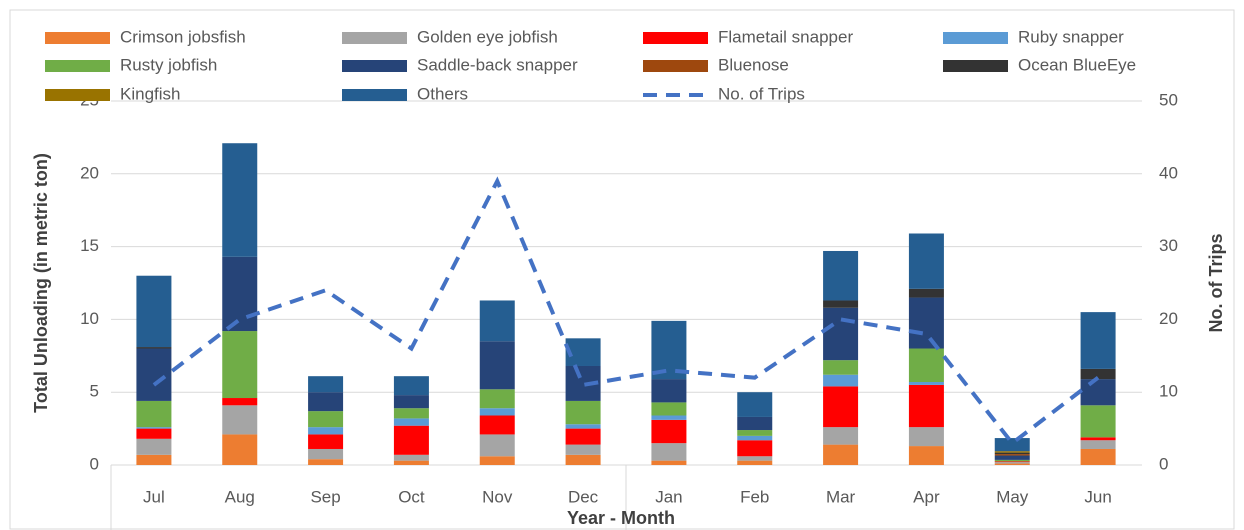 The height and width of the screenshot is (530, 1244). I want to click on x-tick-label: Jul, so click(154, 496).